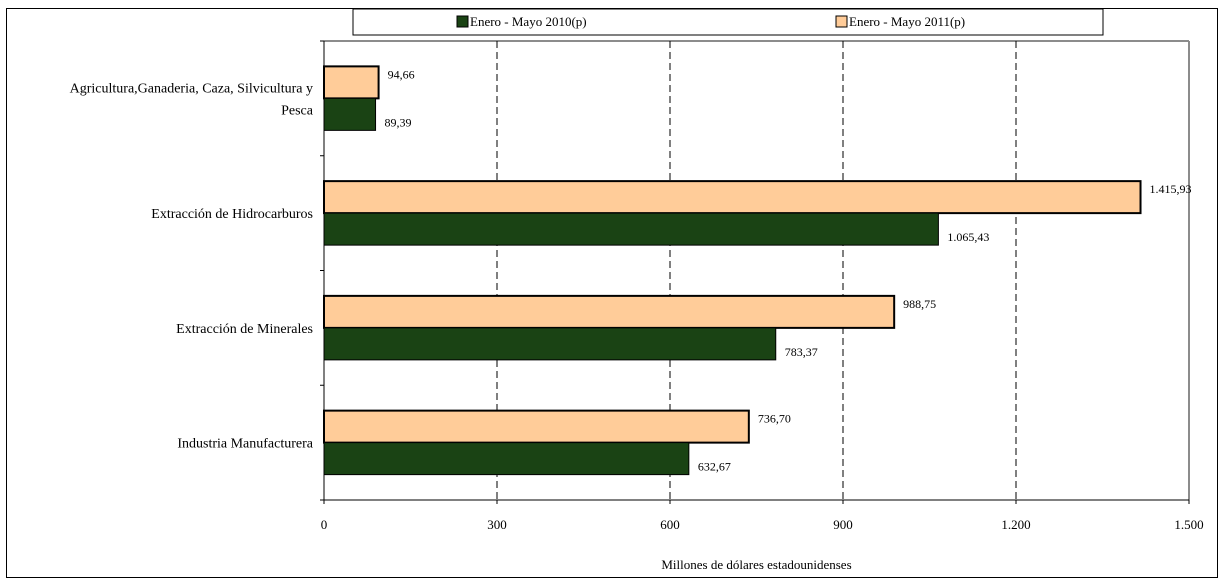 The image size is (1224, 581). I want to click on x-tick-label: 1.200, so click(1015, 524).